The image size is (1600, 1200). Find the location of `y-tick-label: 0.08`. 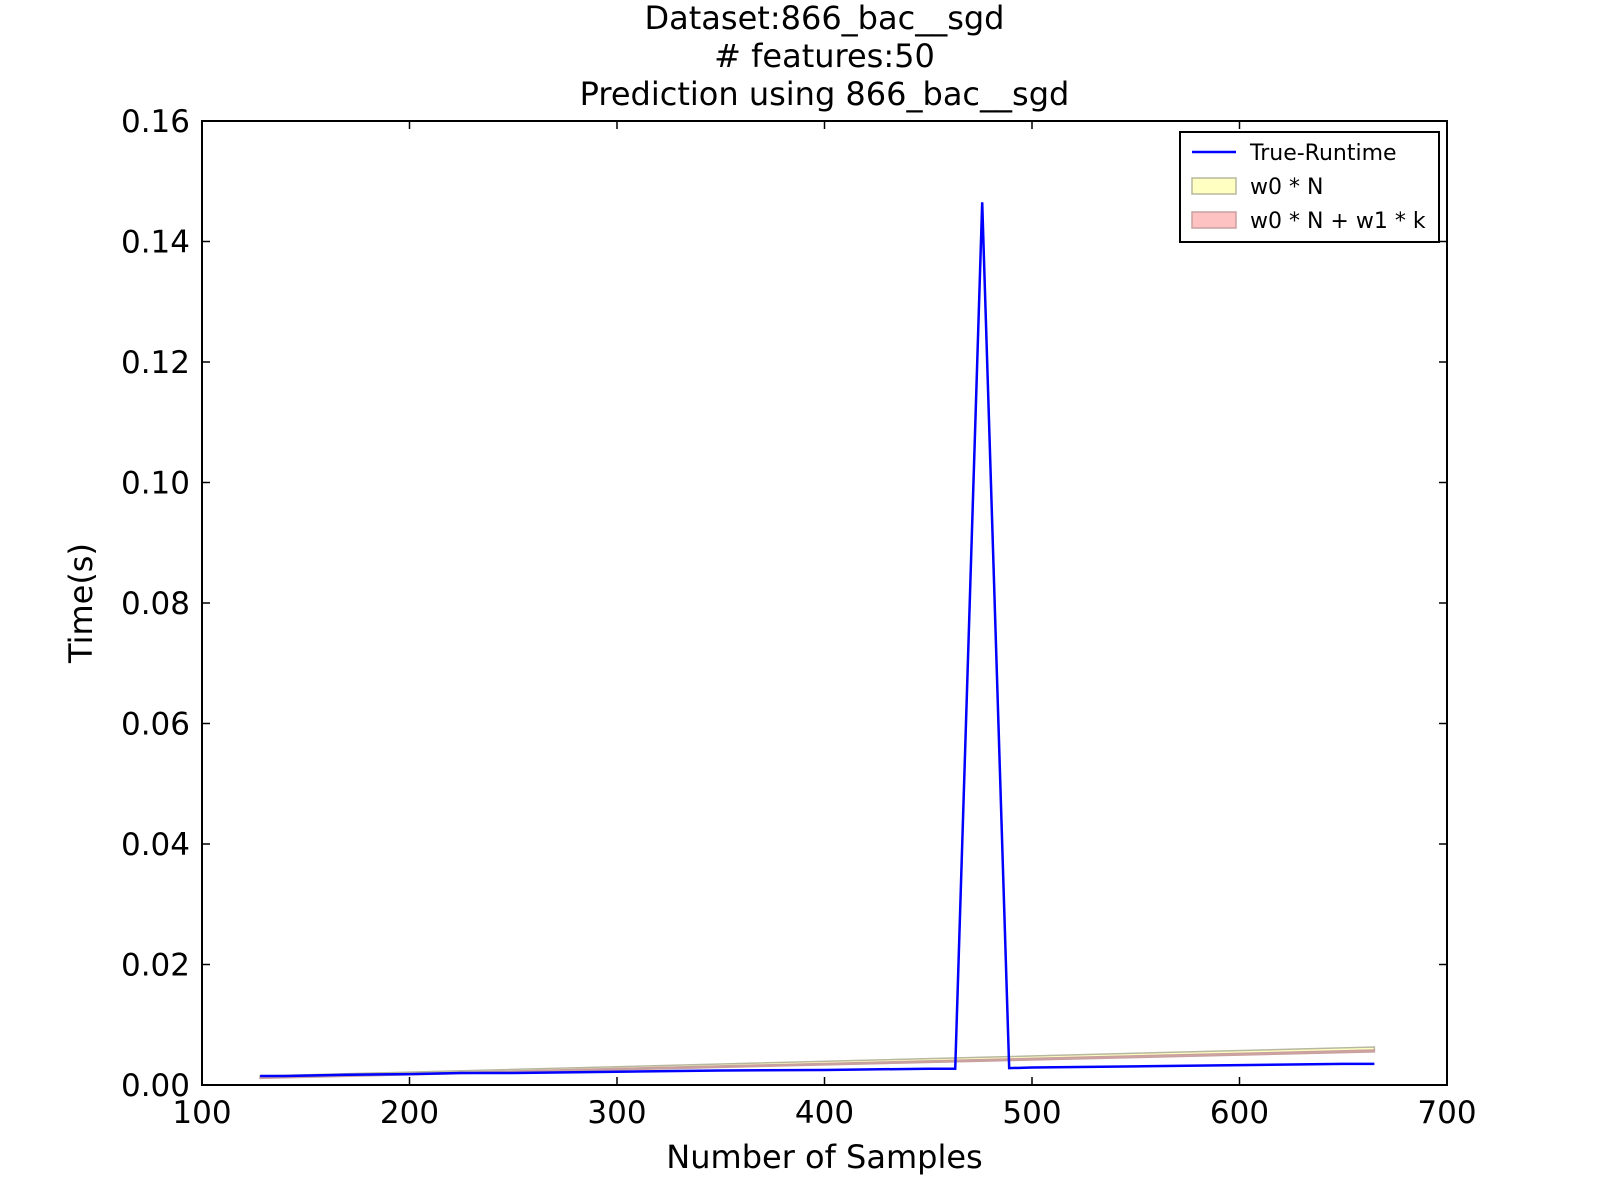

y-tick-label: 0.08 is located at coordinates (155, 604).